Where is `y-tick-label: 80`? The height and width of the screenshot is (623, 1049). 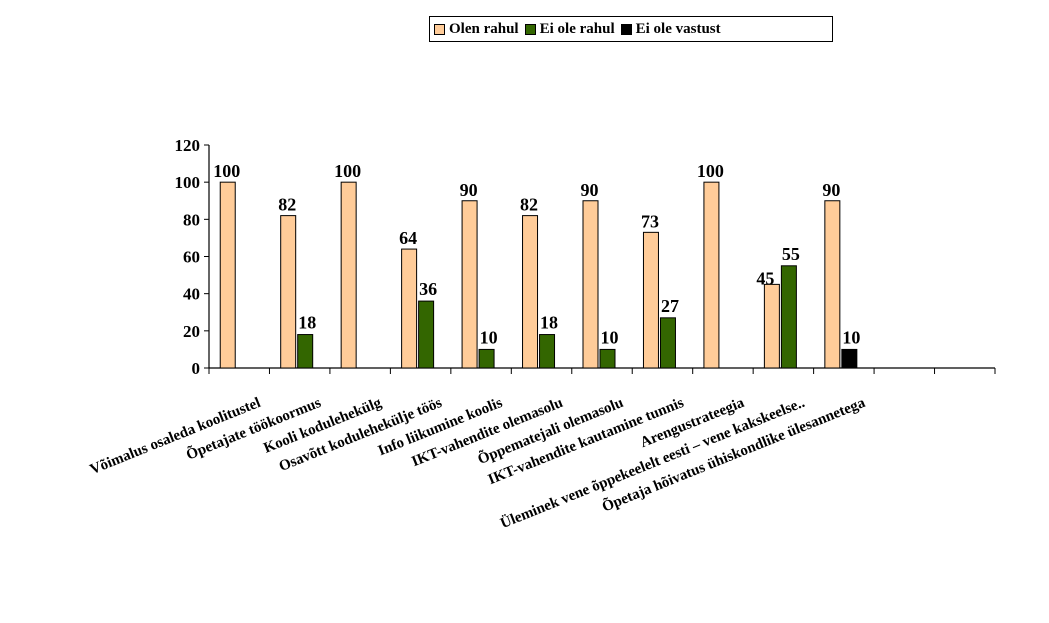
y-tick-label: 80 is located at coordinates (191, 219).